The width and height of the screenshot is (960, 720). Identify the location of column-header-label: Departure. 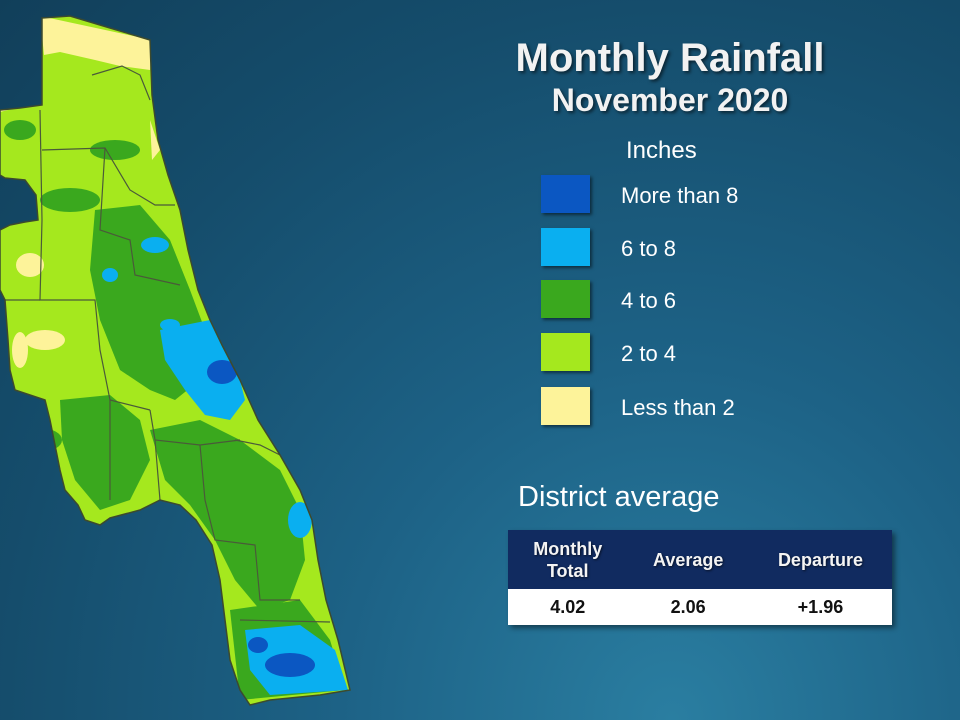
(820, 559).